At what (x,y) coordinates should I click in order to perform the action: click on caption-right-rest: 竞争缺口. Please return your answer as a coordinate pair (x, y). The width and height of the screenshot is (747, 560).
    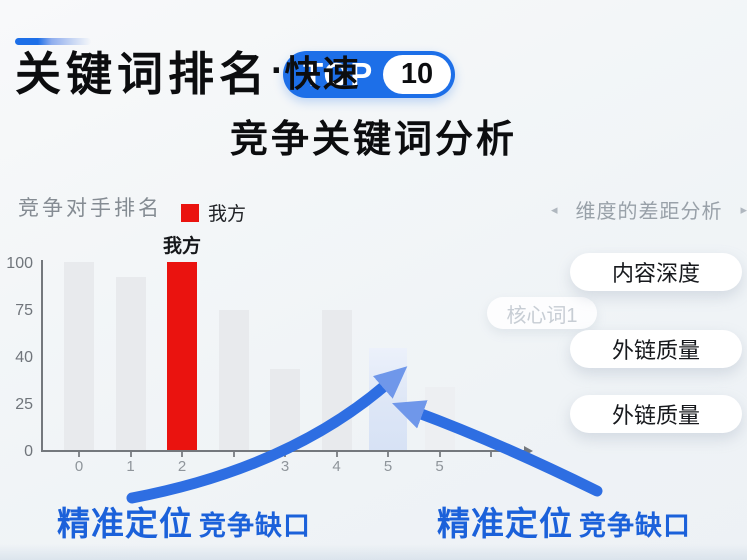
    Looking at the image, I should click on (635, 526).